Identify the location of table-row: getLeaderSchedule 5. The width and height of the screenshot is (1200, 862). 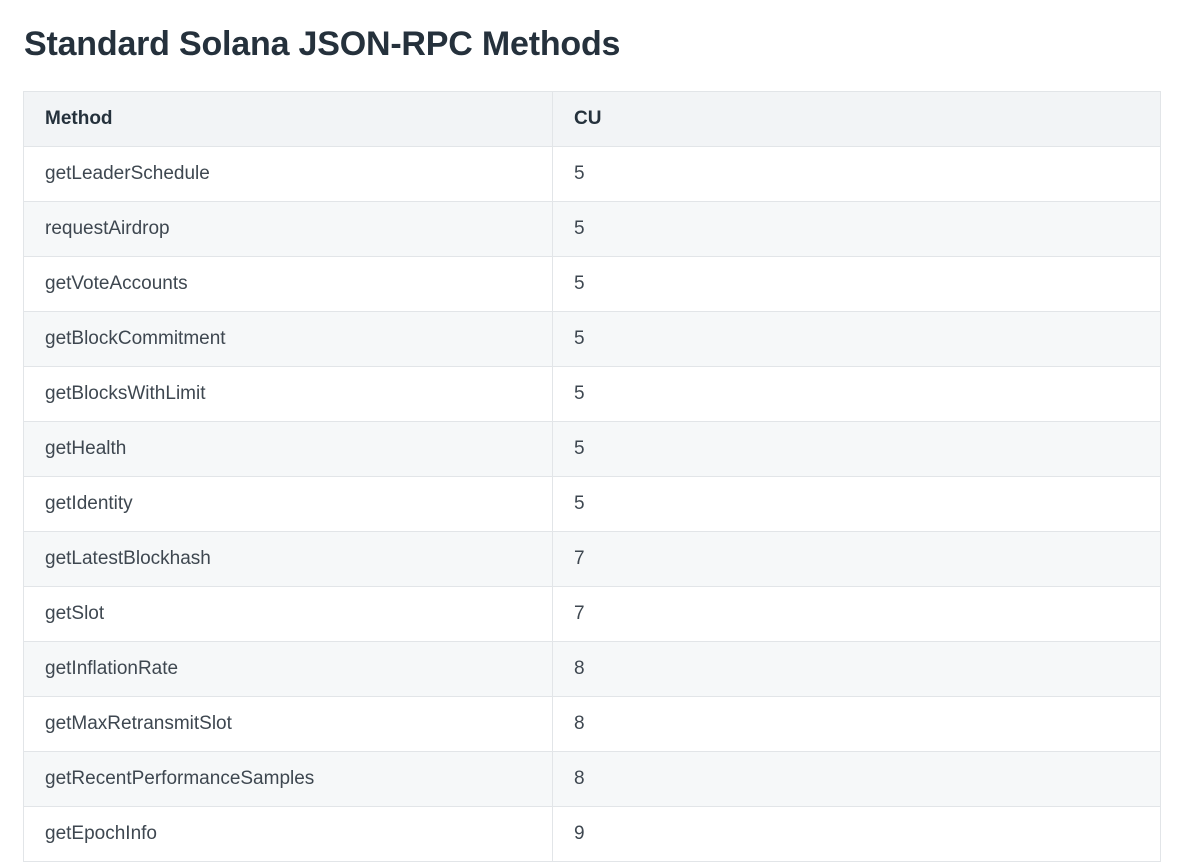
(592, 173).